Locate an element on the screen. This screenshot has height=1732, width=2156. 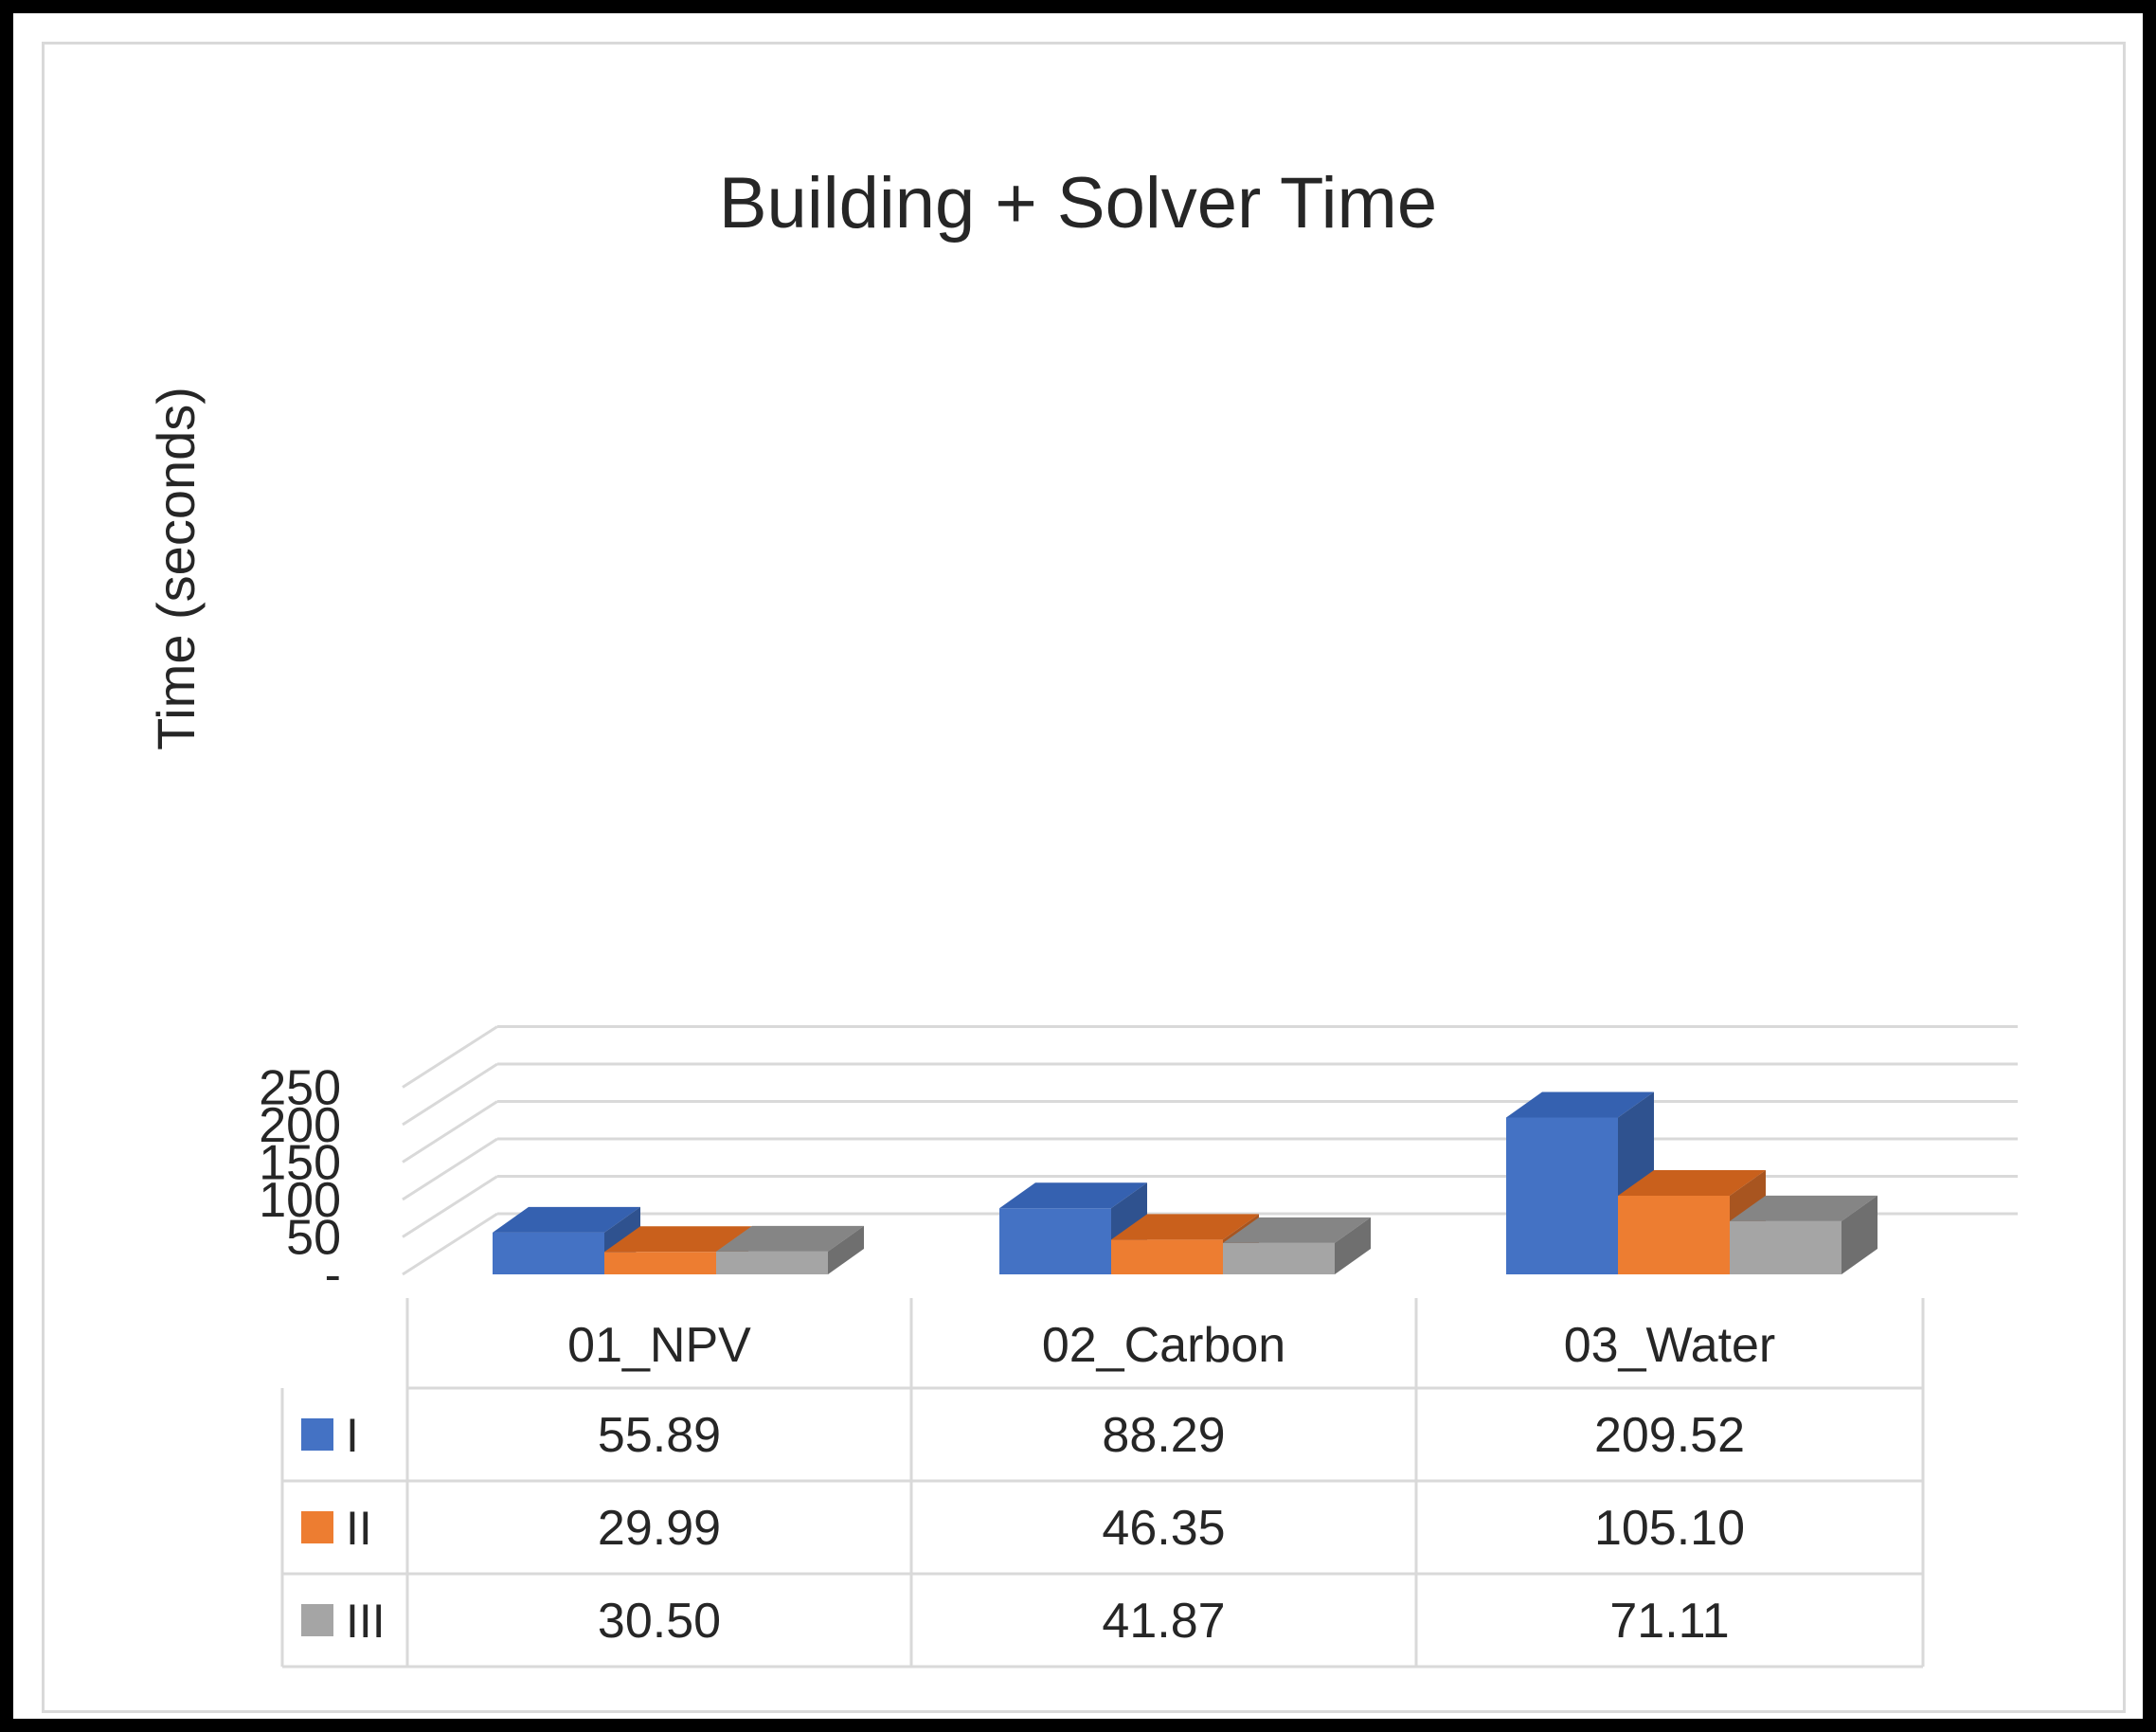
y-axis-label: Time (seconds) is located at coordinates (176, 568).